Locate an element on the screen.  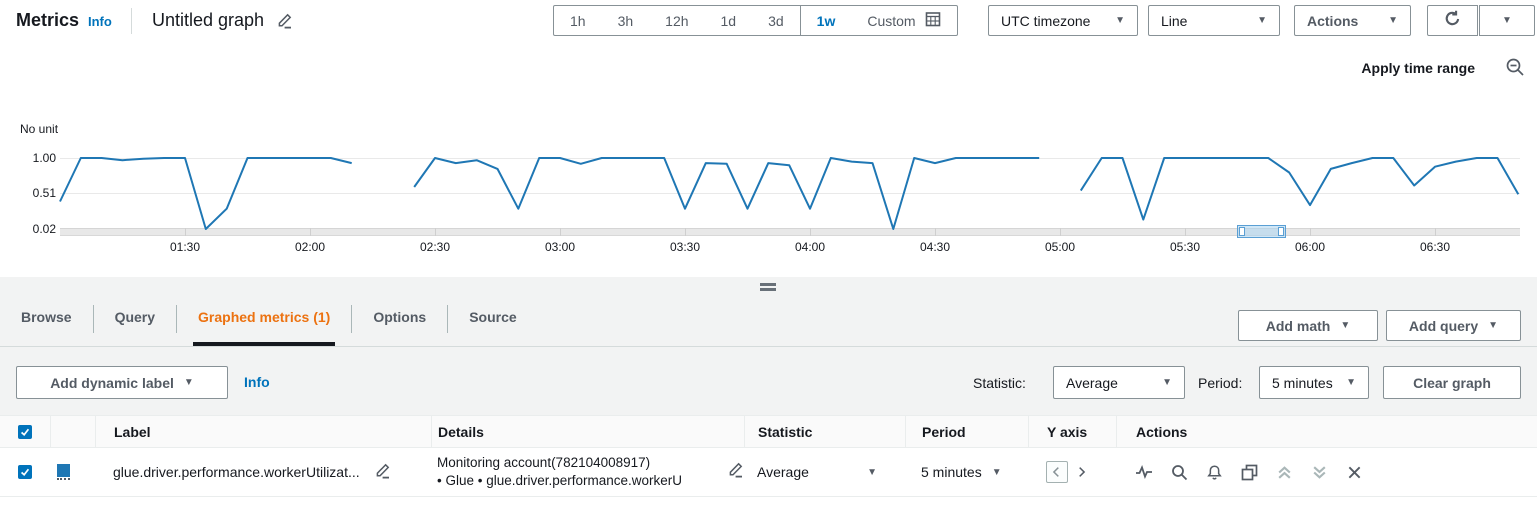
zoom-out-icon is located at coordinates (1515, 69).